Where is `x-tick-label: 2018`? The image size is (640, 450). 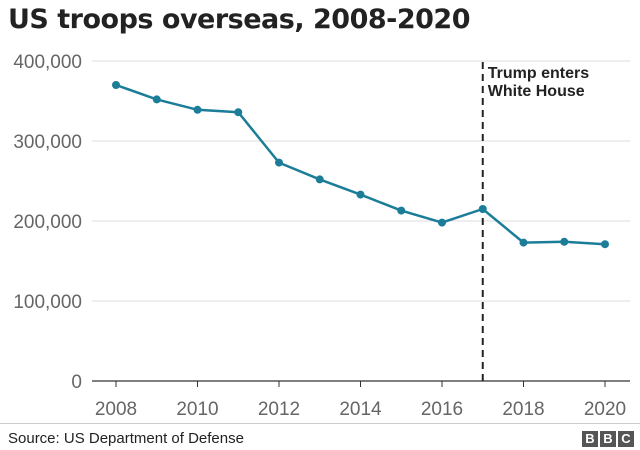
x-tick-label: 2018 is located at coordinates (523, 409).